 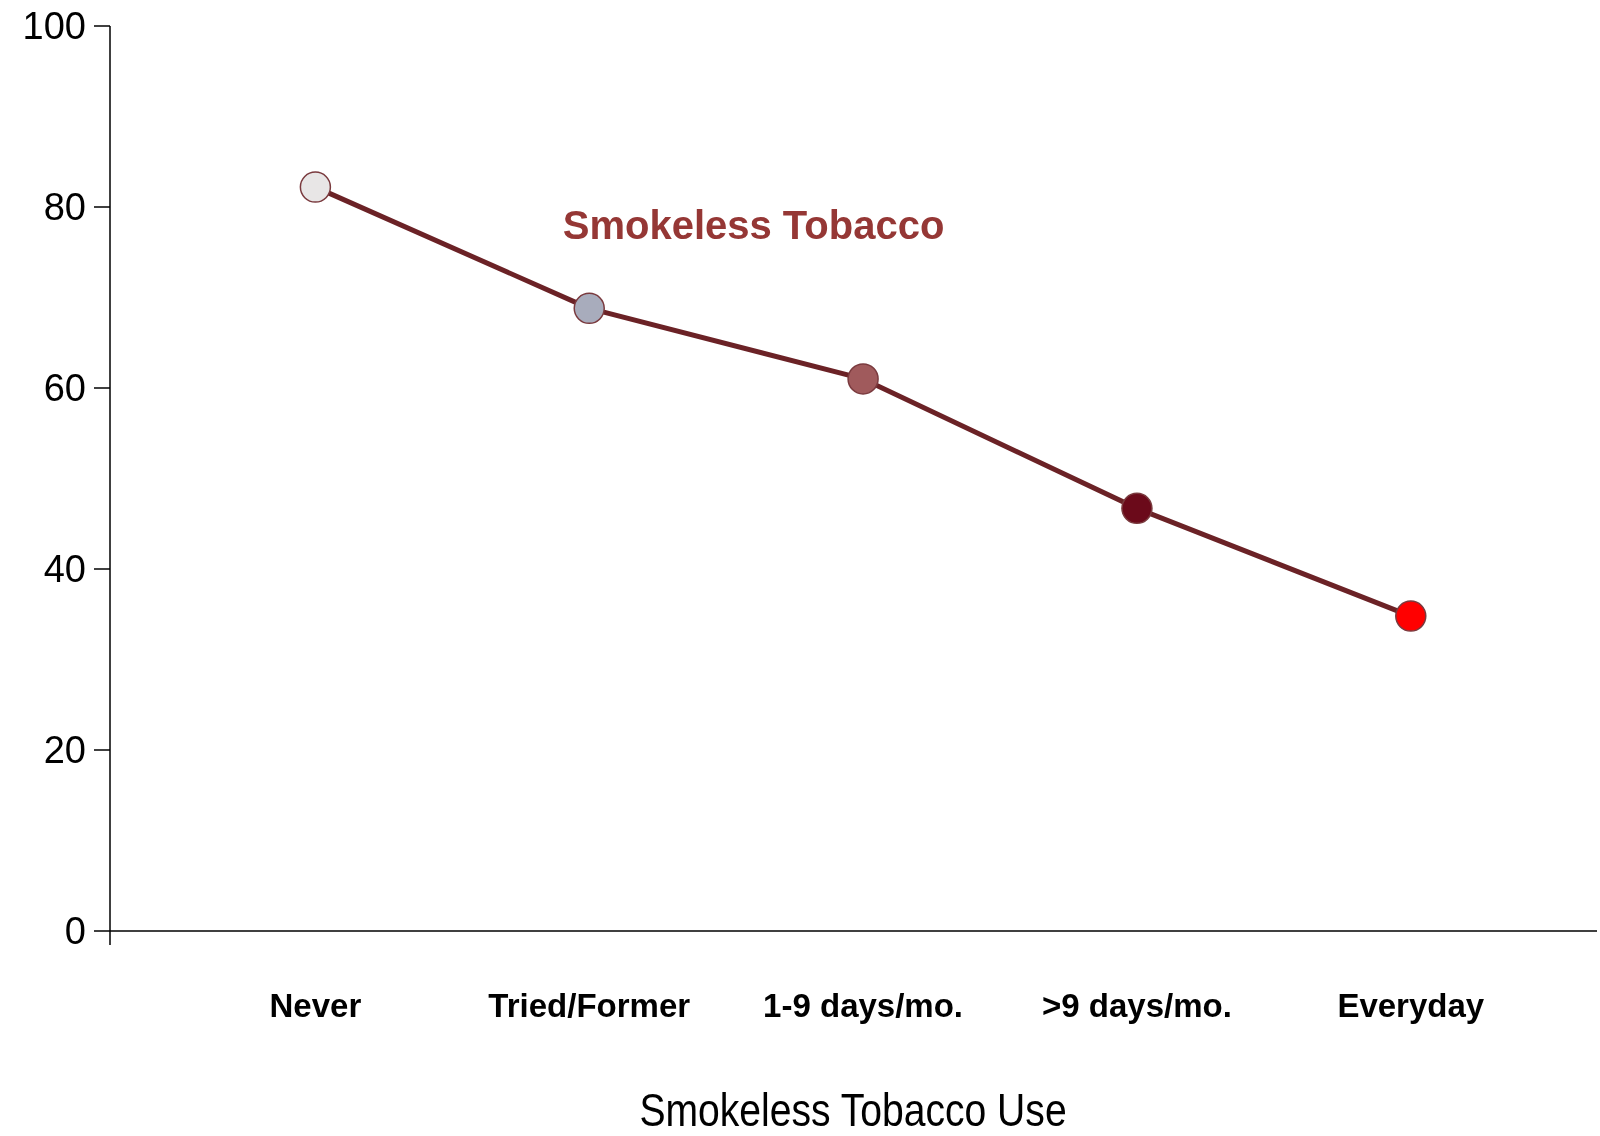 What do you see at coordinates (75, 931) in the screenshot?
I see `y-tick-label: 0` at bounding box center [75, 931].